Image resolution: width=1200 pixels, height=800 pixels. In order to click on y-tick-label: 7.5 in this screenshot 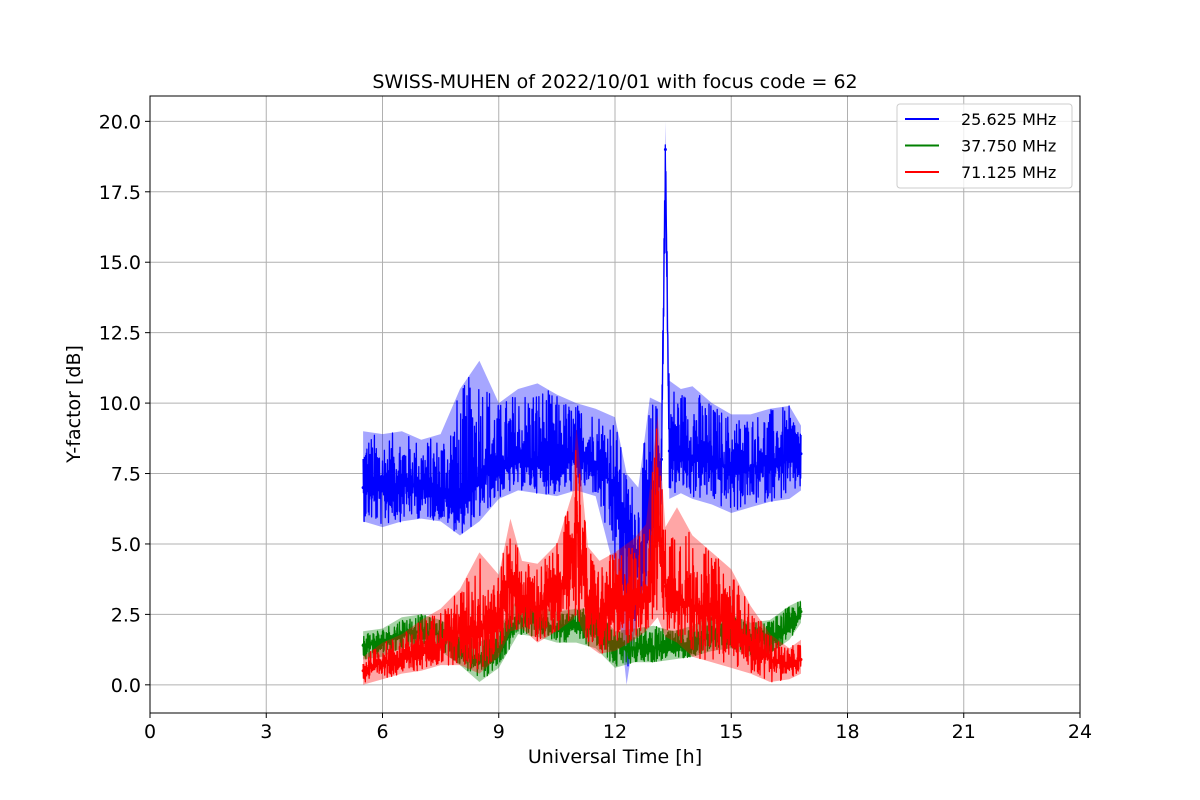, I will do `click(126, 475)`.